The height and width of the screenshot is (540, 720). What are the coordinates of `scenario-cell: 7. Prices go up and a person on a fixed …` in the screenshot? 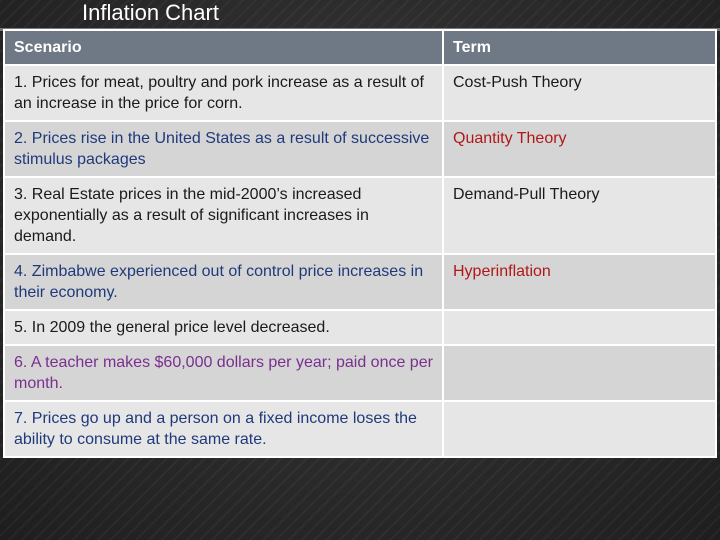 It's located at (223, 429).